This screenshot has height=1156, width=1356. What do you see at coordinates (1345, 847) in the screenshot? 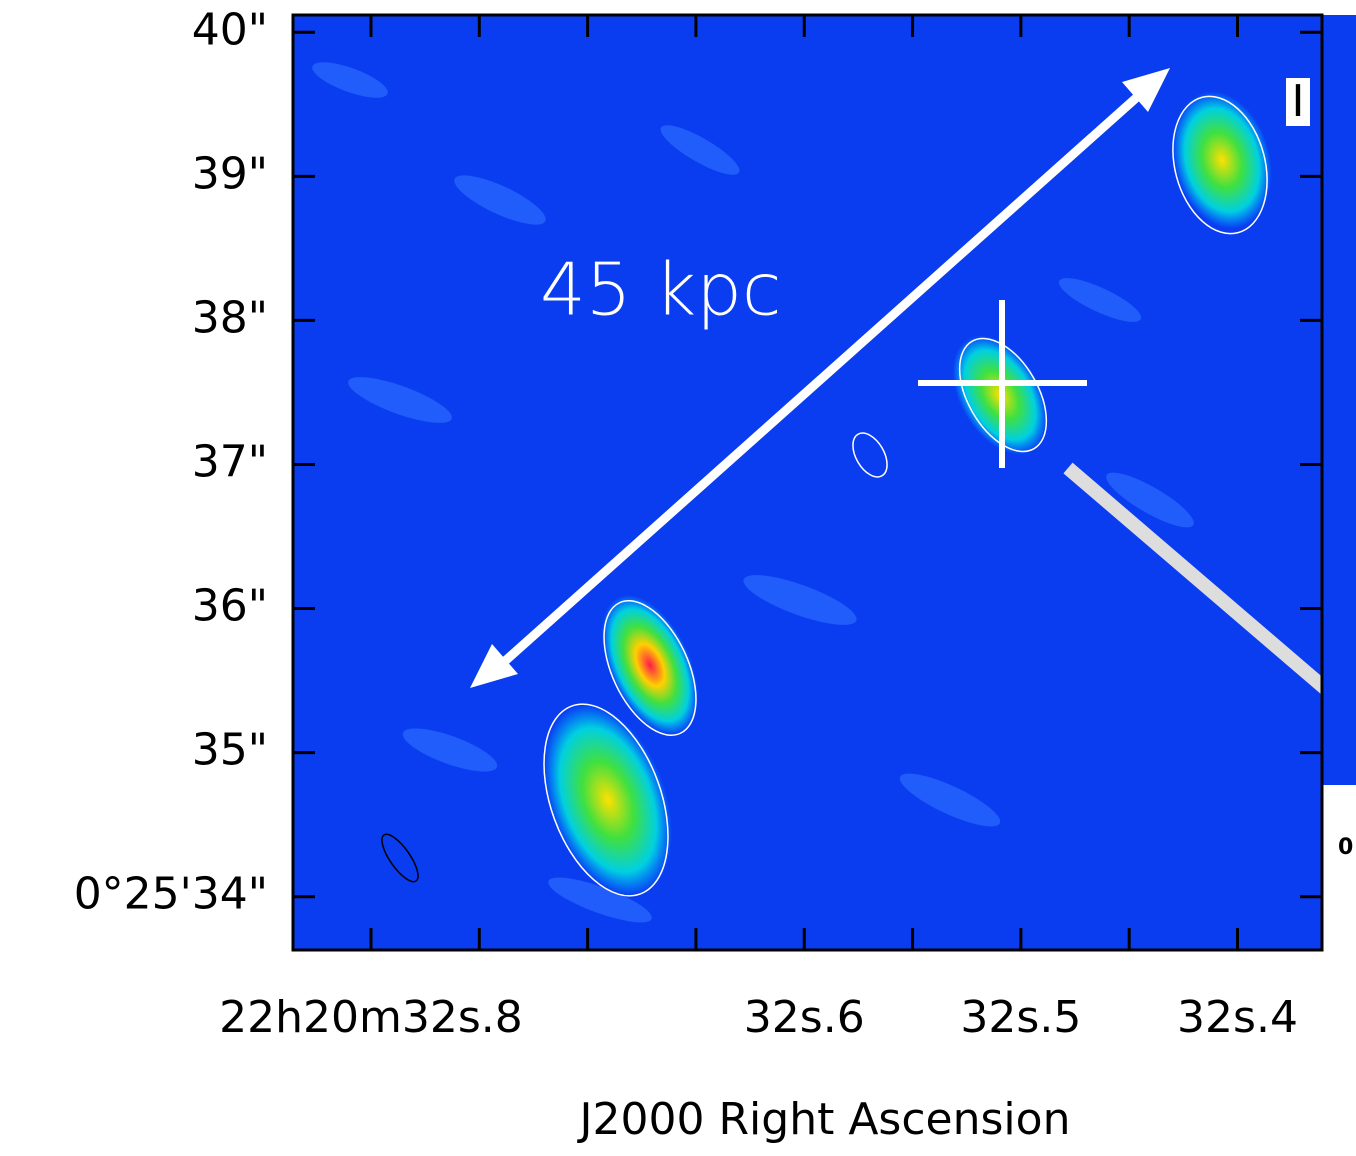
I see `cut-text: 0` at bounding box center [1345, 847].